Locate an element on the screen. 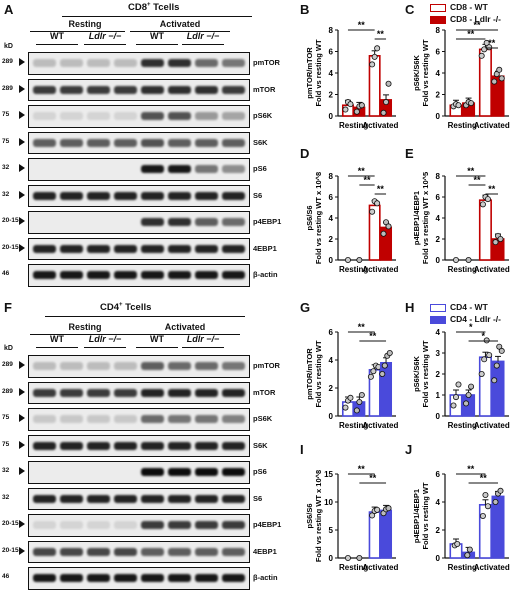 This screenshot has width=520, height=590. y-axis-label: pmTOR/mTORFold vs resting WT is located at coordinates (314, 73).